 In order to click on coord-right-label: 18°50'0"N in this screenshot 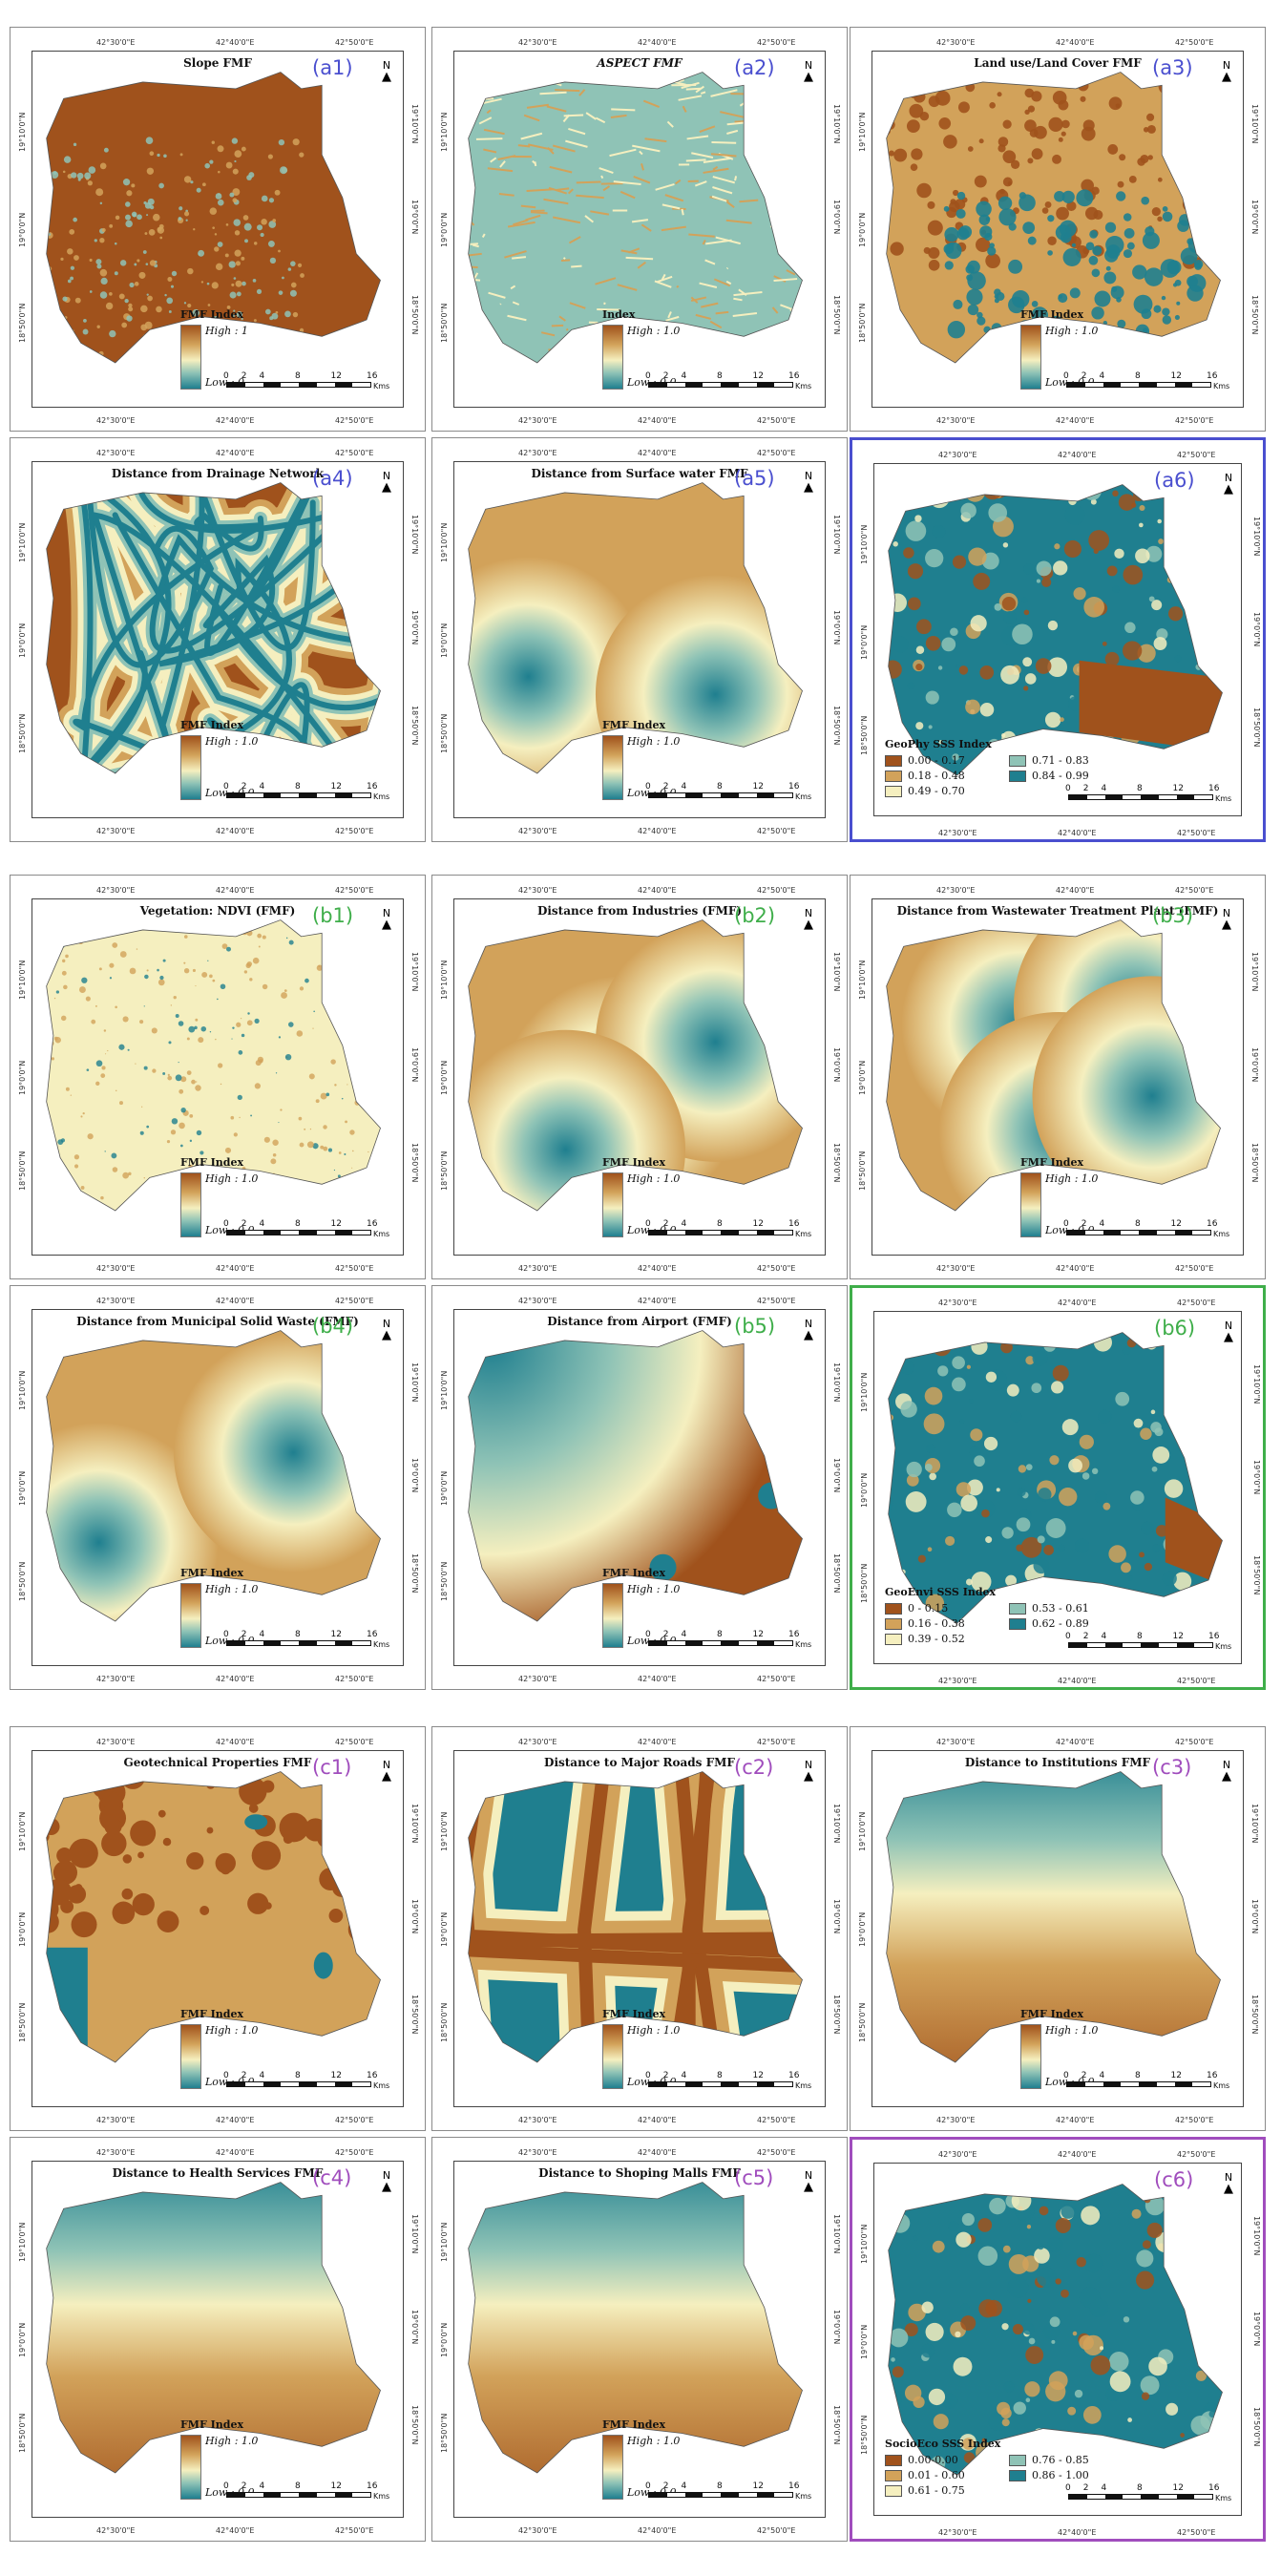, I will do `click(414, 726)`.